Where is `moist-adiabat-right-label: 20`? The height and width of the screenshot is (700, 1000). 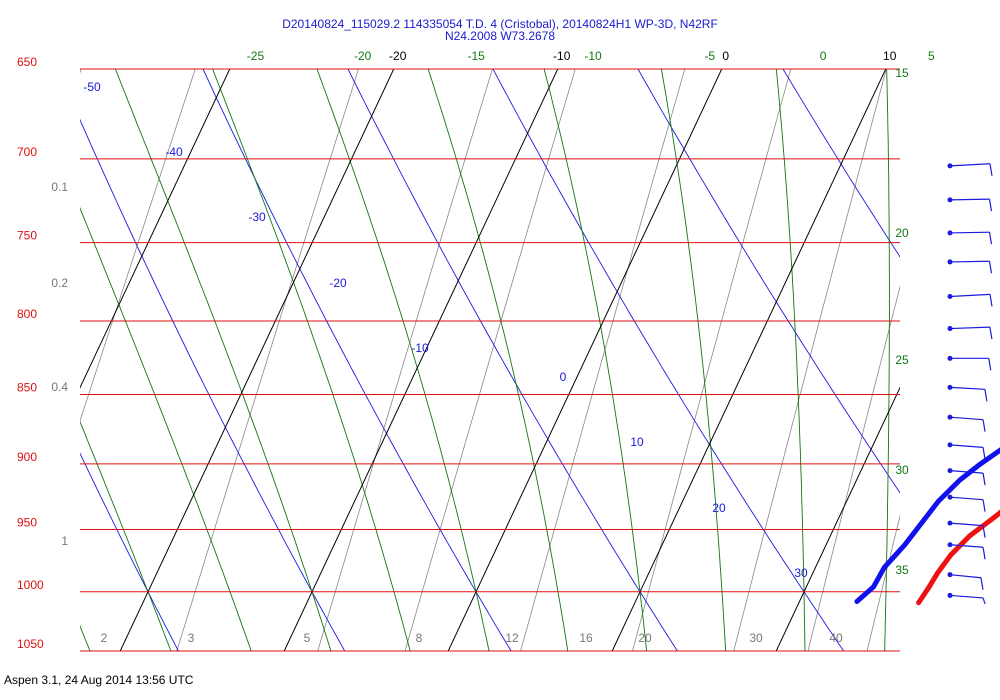
moist-adiabat-right-label: 20 is located at coordinates (902, 233).